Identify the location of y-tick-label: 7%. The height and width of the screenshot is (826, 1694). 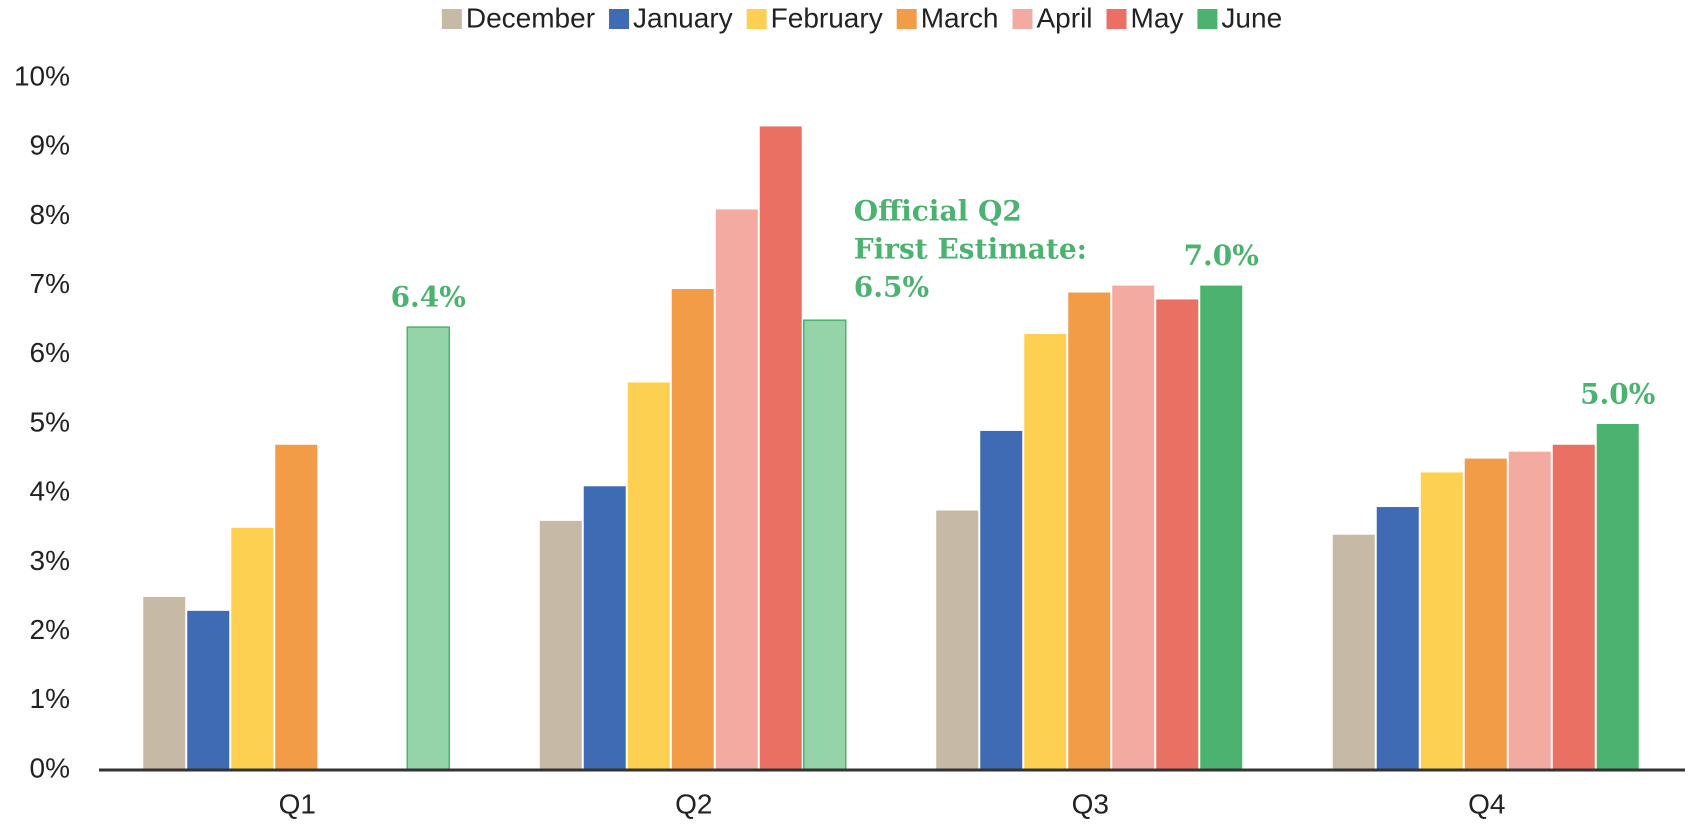
(50, 283).